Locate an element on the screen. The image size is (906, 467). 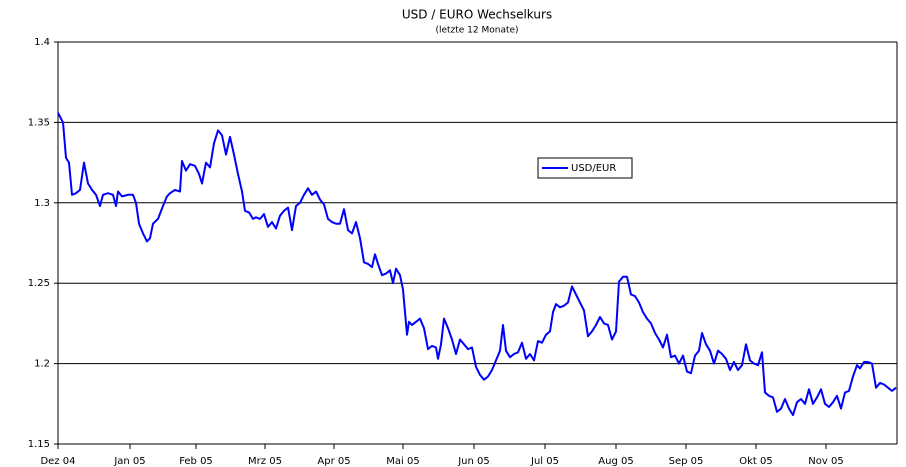
x-tick-label: Sep 05 is located at coordinates (686, 461).